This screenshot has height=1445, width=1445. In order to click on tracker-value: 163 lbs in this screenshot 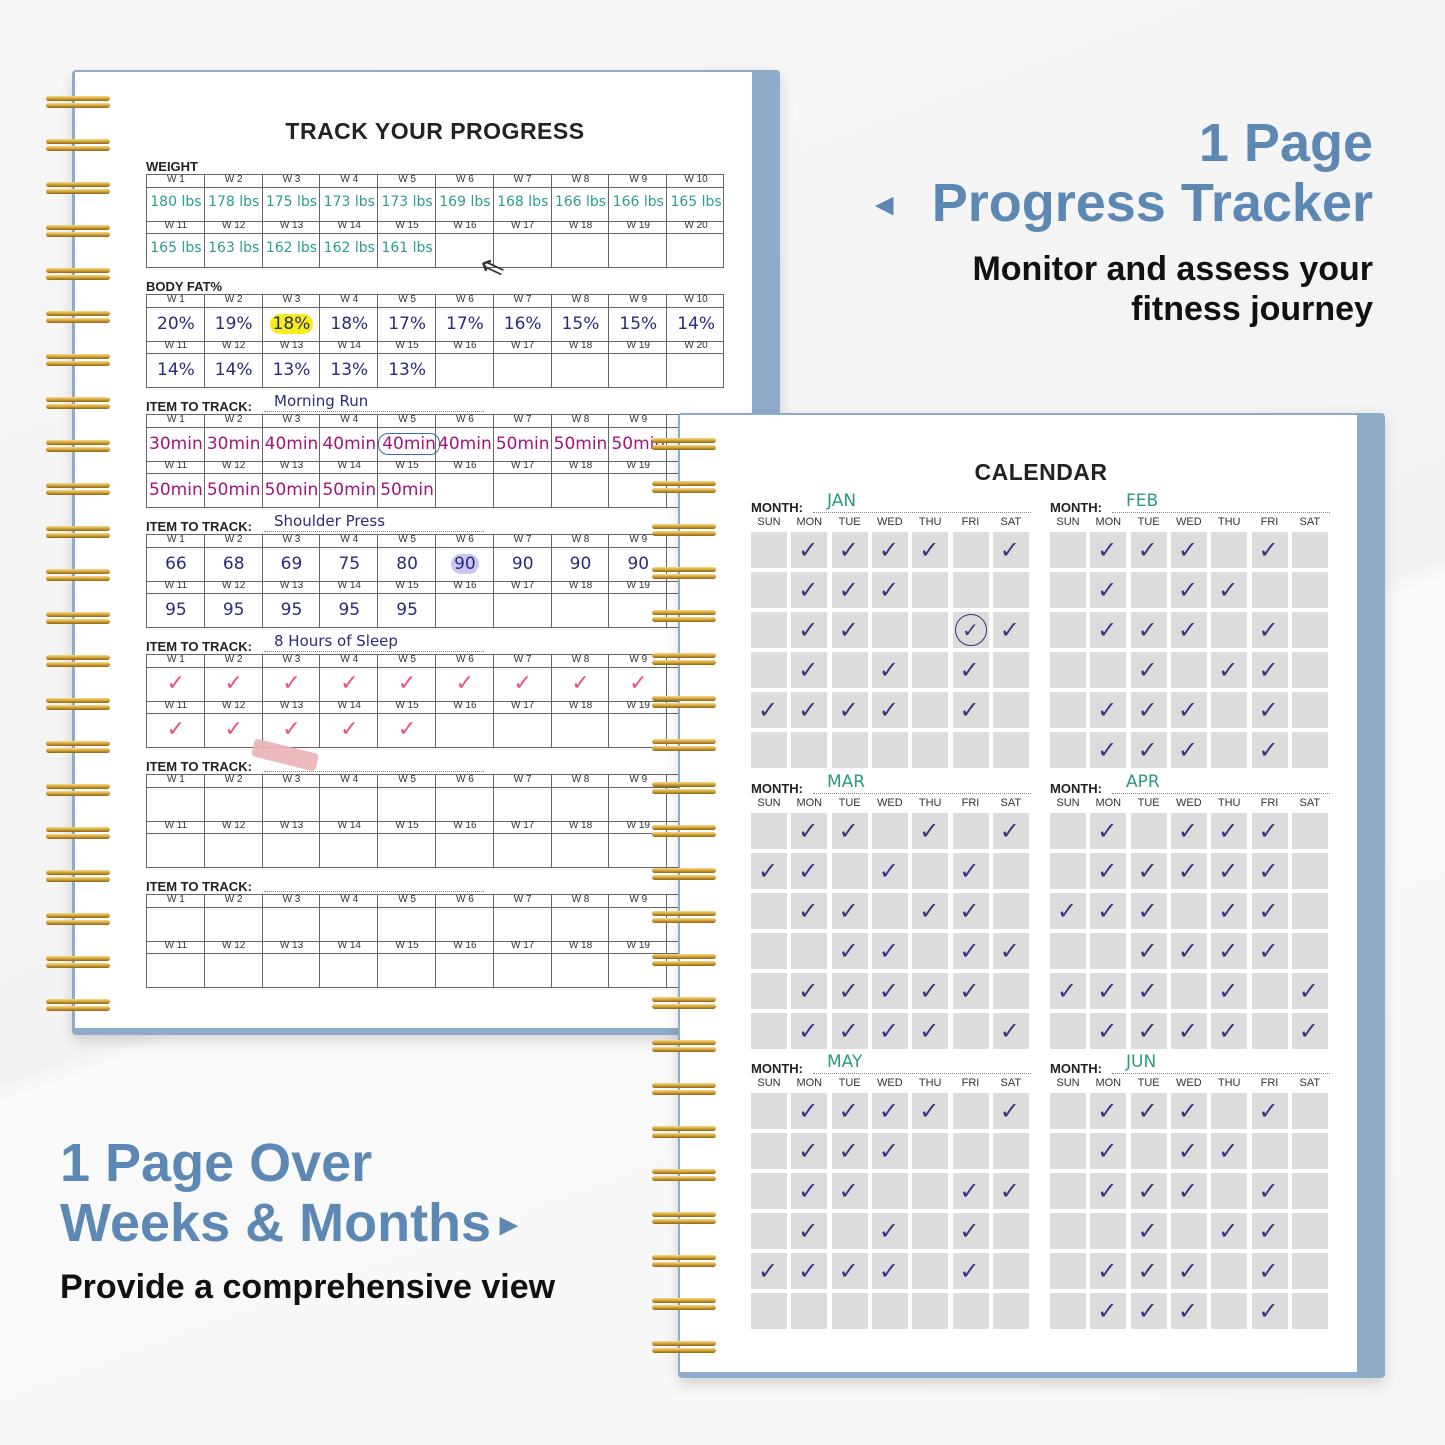, I will do `click(234, 248)`.